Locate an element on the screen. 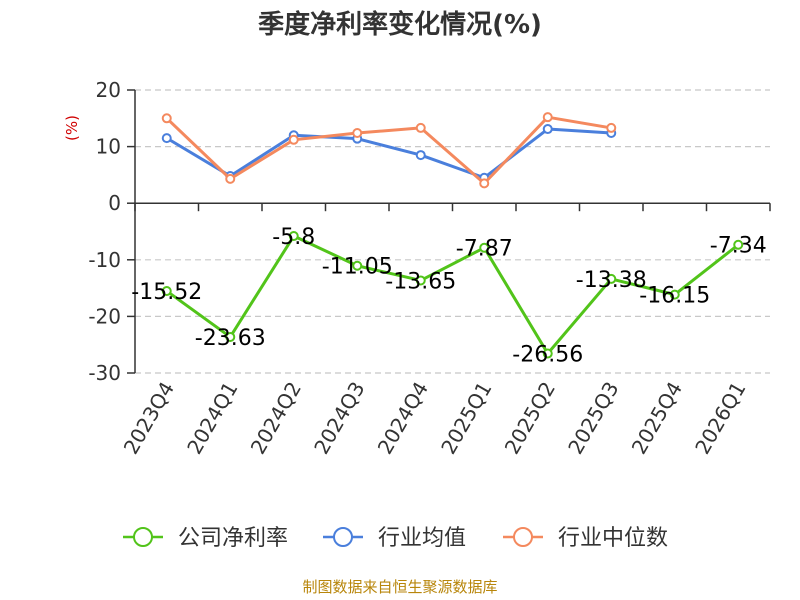 The height and width of the screenshot is (600, 800). y-axis-label: (%) is located at coordinates (72, 128).